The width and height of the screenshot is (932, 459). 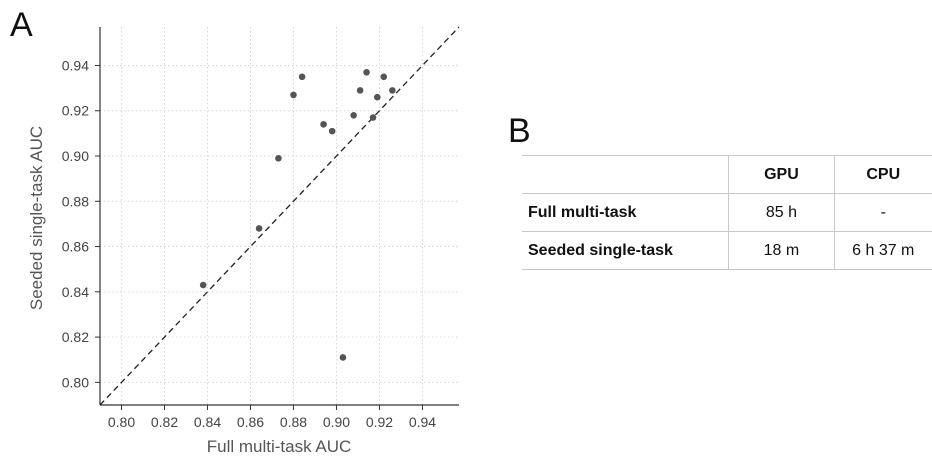 I want to click on row-label: Seeded single-task, so click(x=625, y=250).